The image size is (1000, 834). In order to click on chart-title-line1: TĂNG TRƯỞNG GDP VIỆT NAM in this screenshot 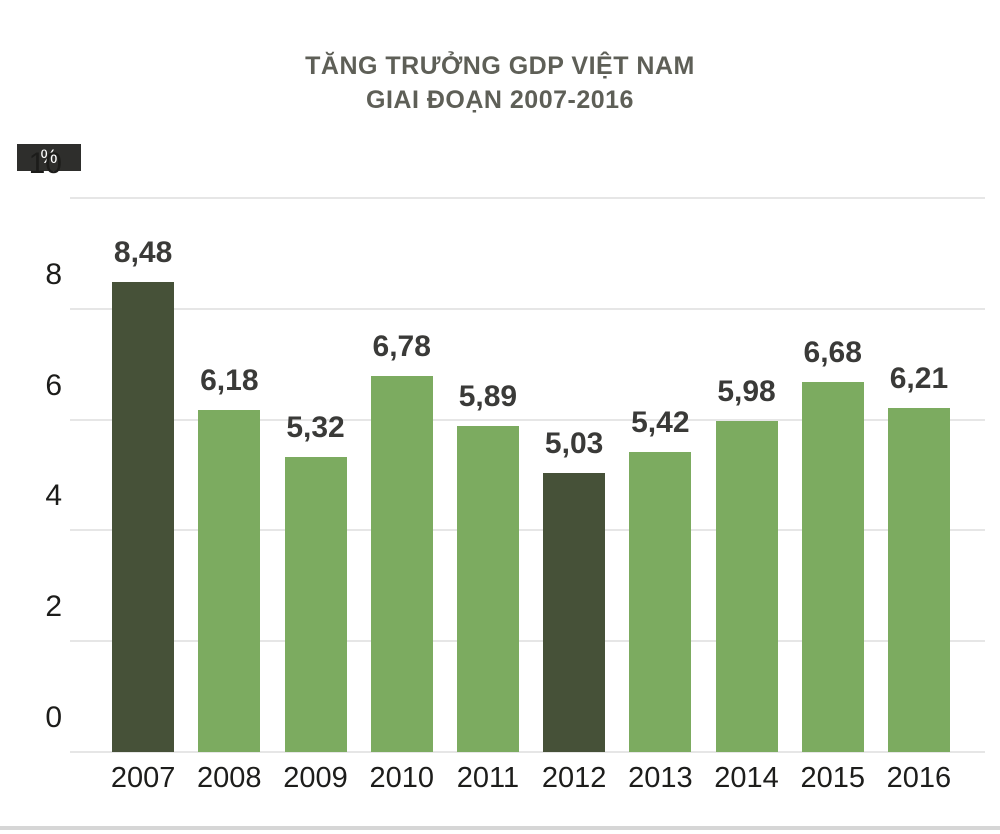, I will do `click(500, 66)`.